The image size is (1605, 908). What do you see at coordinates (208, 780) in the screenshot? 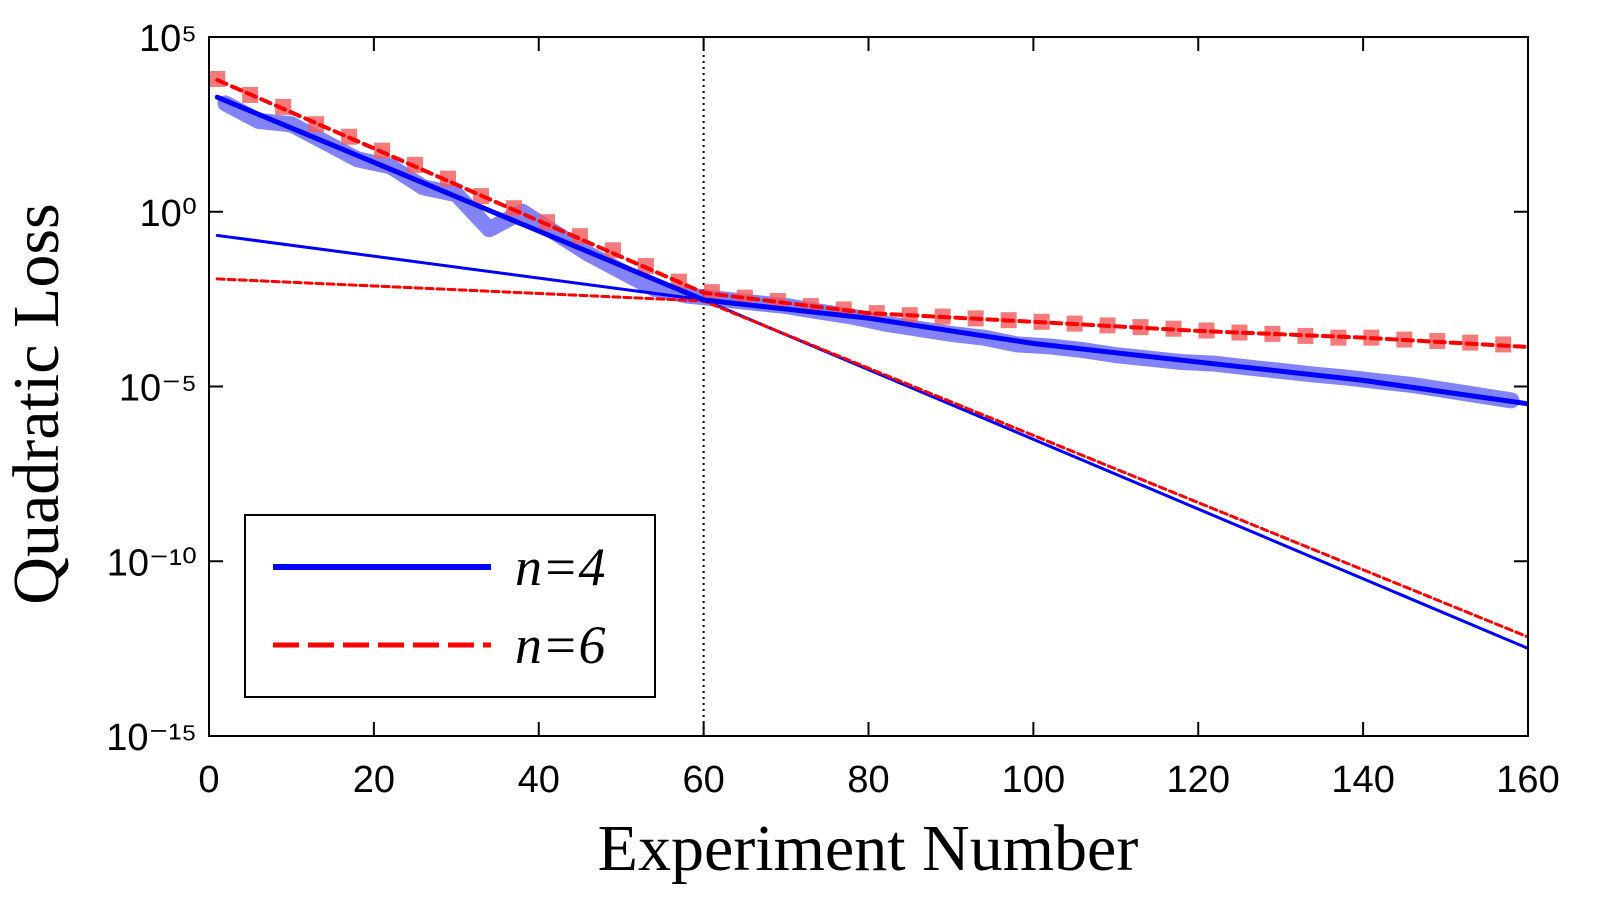
I see `x-tick-label: 0` at bounding box center [208, 780].